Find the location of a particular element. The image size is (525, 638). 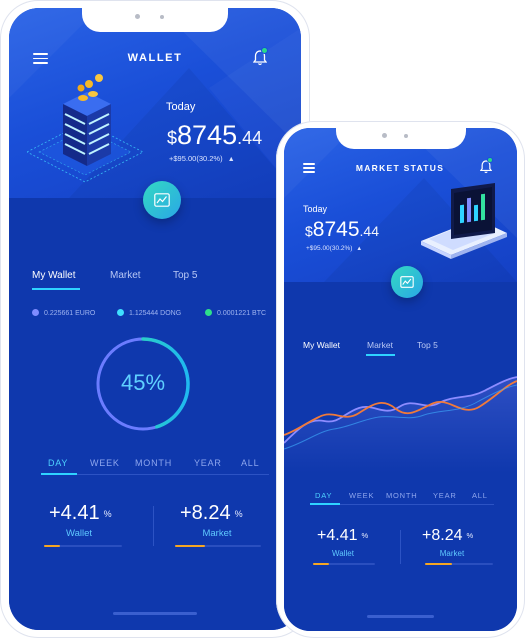

page-title: WALLET is located at coordinates (155, 58).